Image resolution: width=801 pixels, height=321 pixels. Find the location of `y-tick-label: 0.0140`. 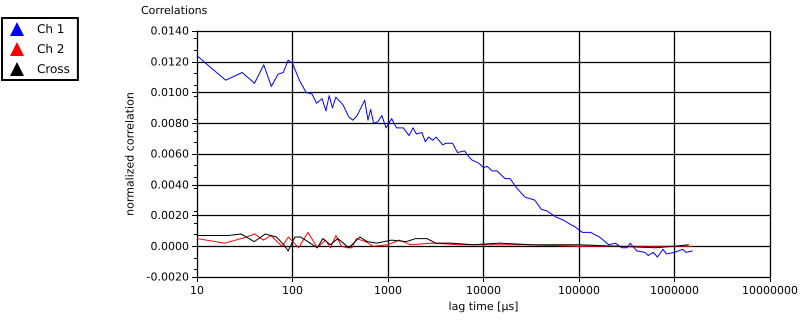

y-tick-label: 0.0140 is located at coordinates (169, 31).